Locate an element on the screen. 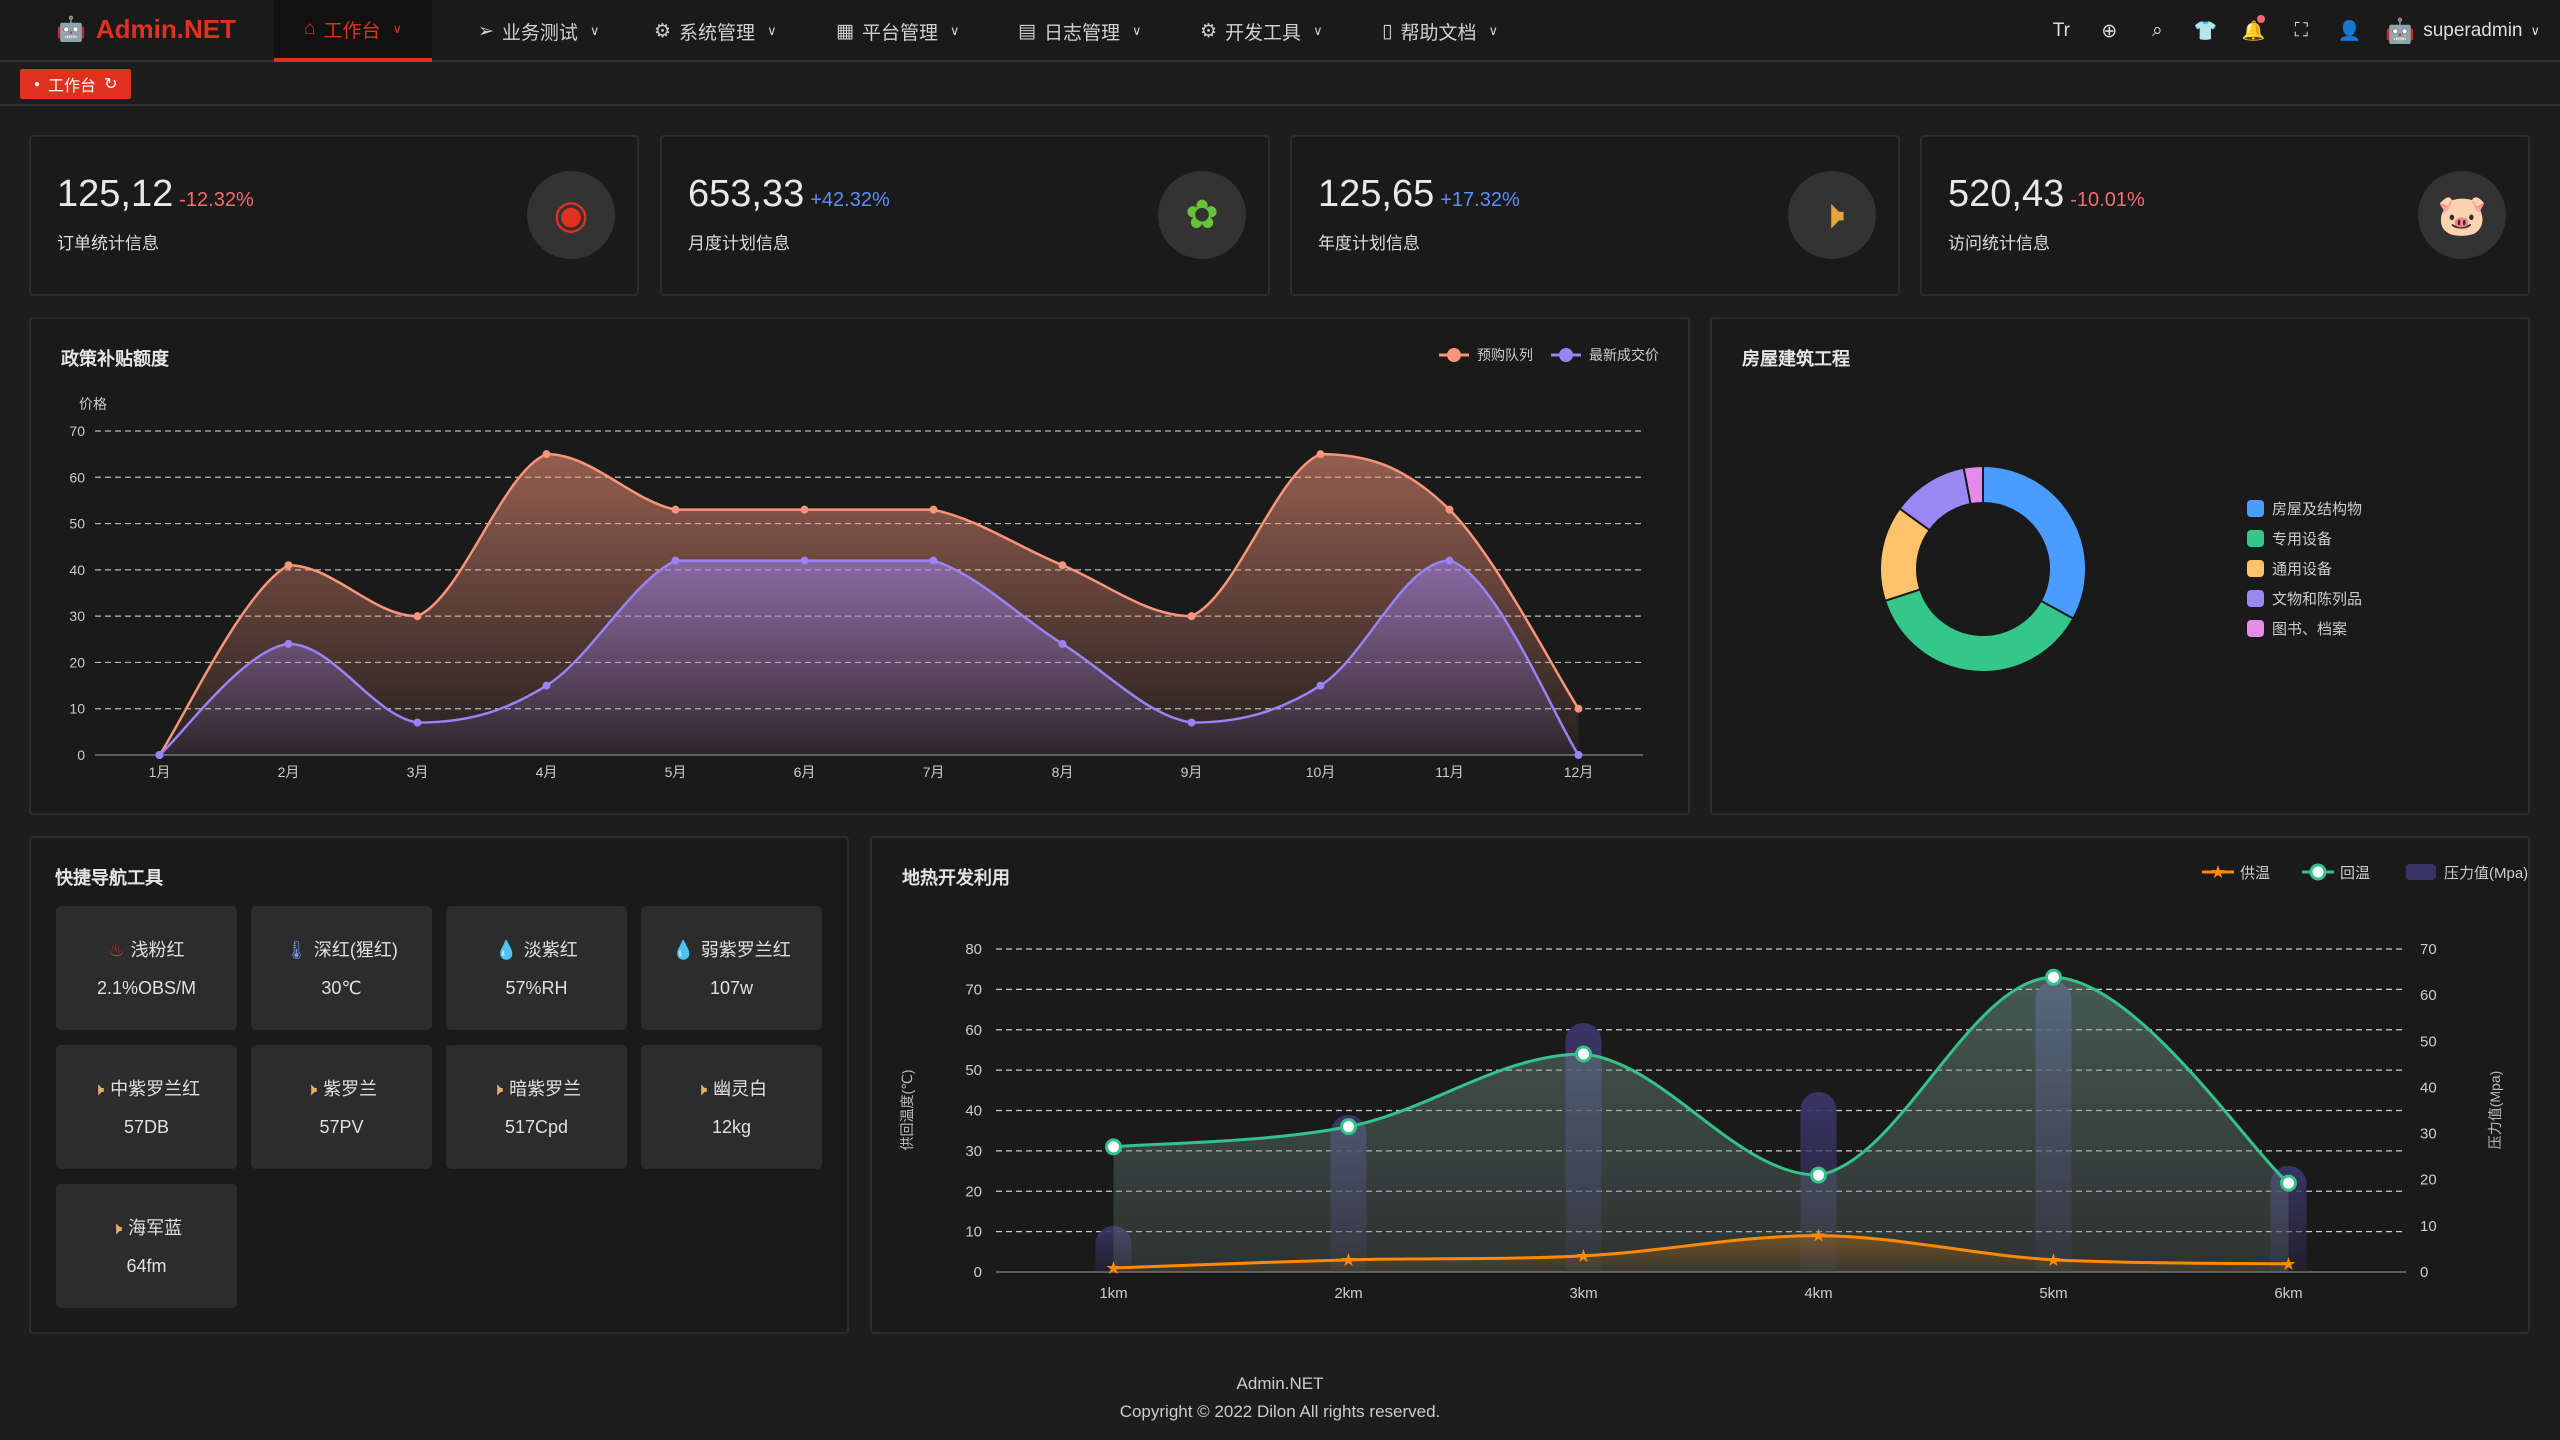 The width and height of the screenshot is (2560, 1440). menu-0: ⌂ 工作台 ∨ is located at coordinates (353, 31).